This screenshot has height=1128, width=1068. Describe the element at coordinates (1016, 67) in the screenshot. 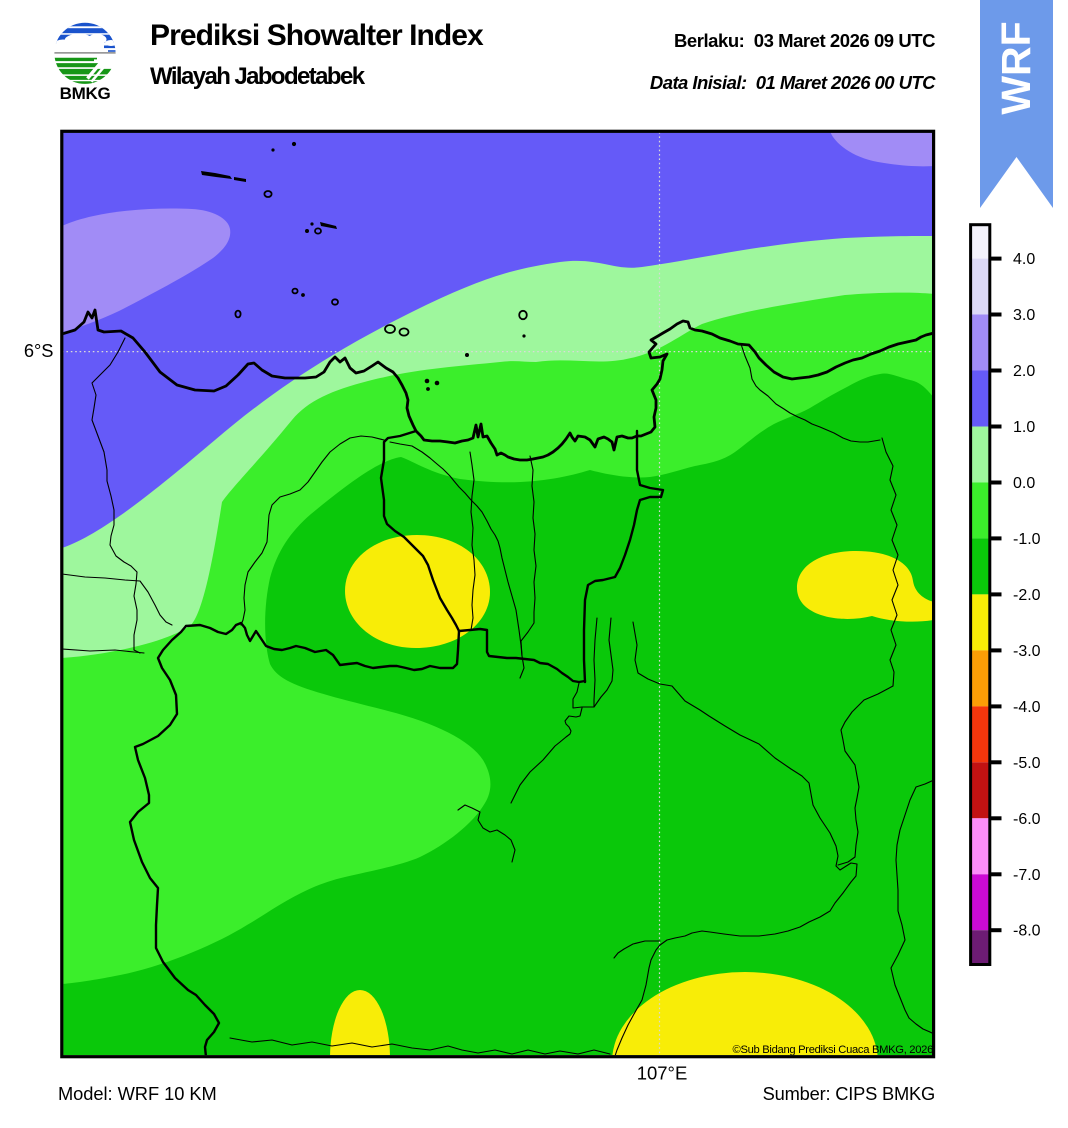

I see `svg-text: WRF` at that location.